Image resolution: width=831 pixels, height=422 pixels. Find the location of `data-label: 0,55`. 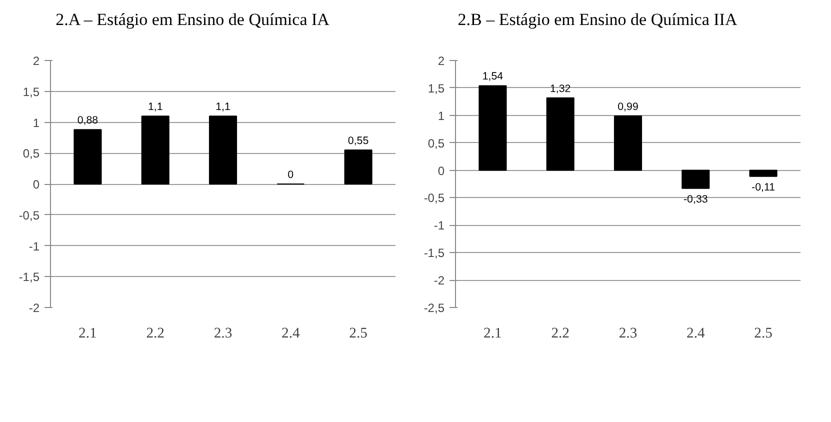

data-label: 0,55 is located at coordinates (358, 141).